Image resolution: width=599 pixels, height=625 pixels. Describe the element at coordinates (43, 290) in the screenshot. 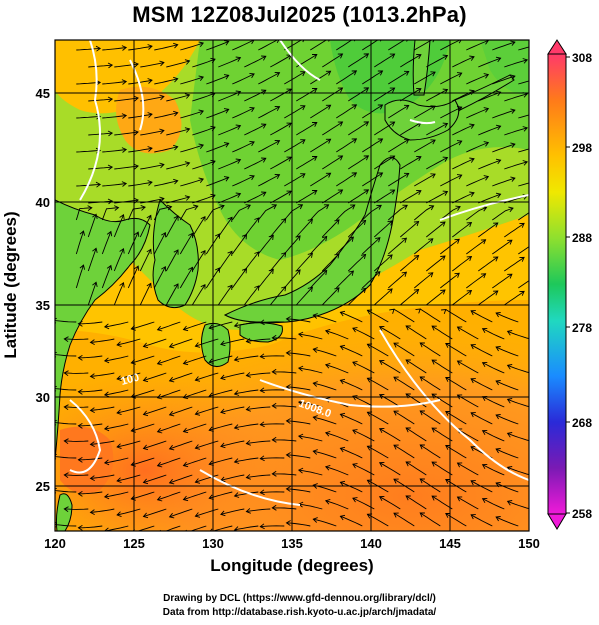

I see `y-axis-ticks: 25 30 35 40 45` at that location.